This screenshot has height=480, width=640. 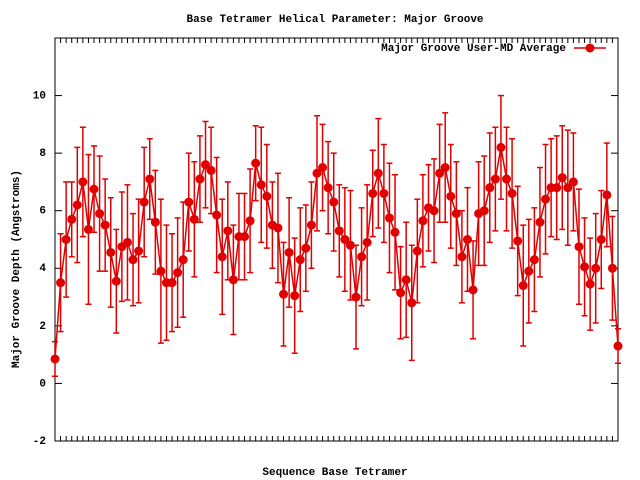 What do you see at coordinates (42, 212) in the screenshot?
I see `y-tick-label: 6` at bounding box center [42, 212].